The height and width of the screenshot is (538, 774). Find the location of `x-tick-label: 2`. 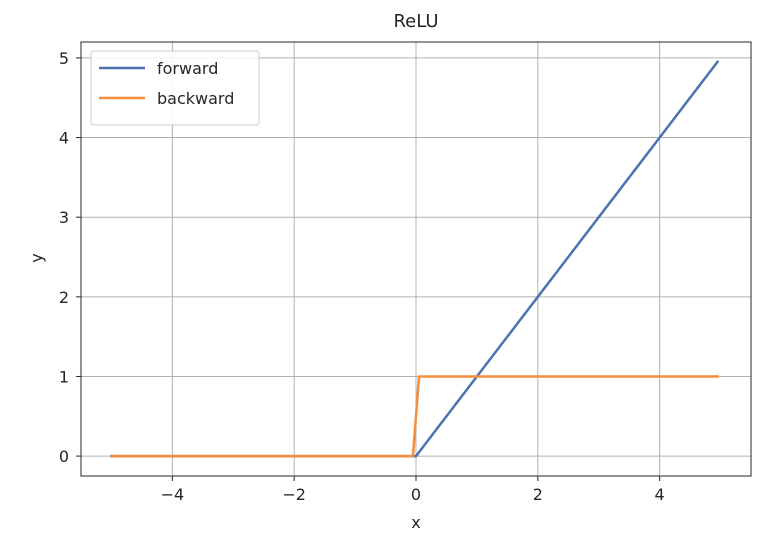

x-tick-label: 2 is located at coordinates (538, 494).